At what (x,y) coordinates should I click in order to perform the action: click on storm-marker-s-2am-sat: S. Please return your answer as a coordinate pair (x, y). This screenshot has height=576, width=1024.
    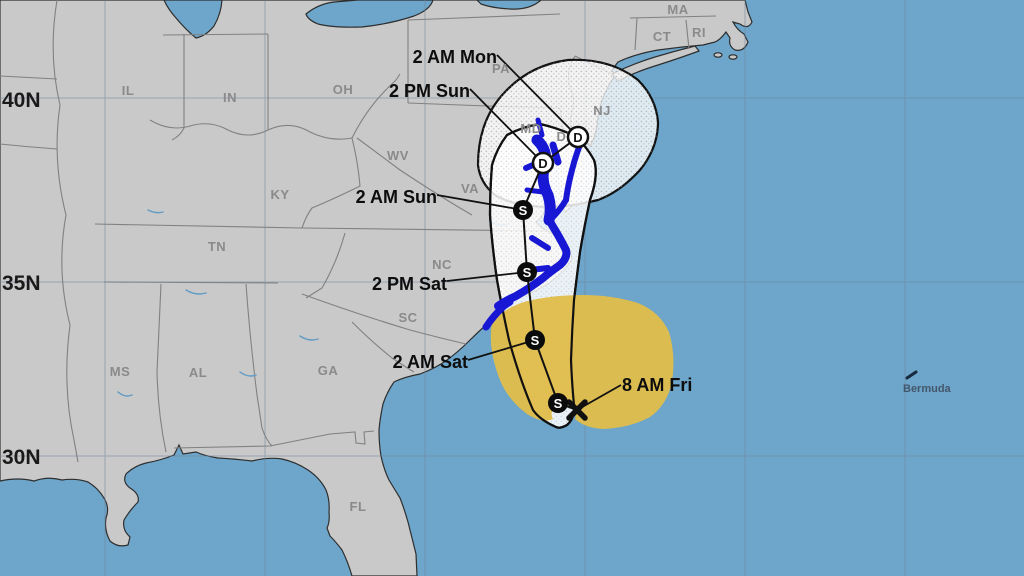
    Looking at the image, I should click on (535, 340).